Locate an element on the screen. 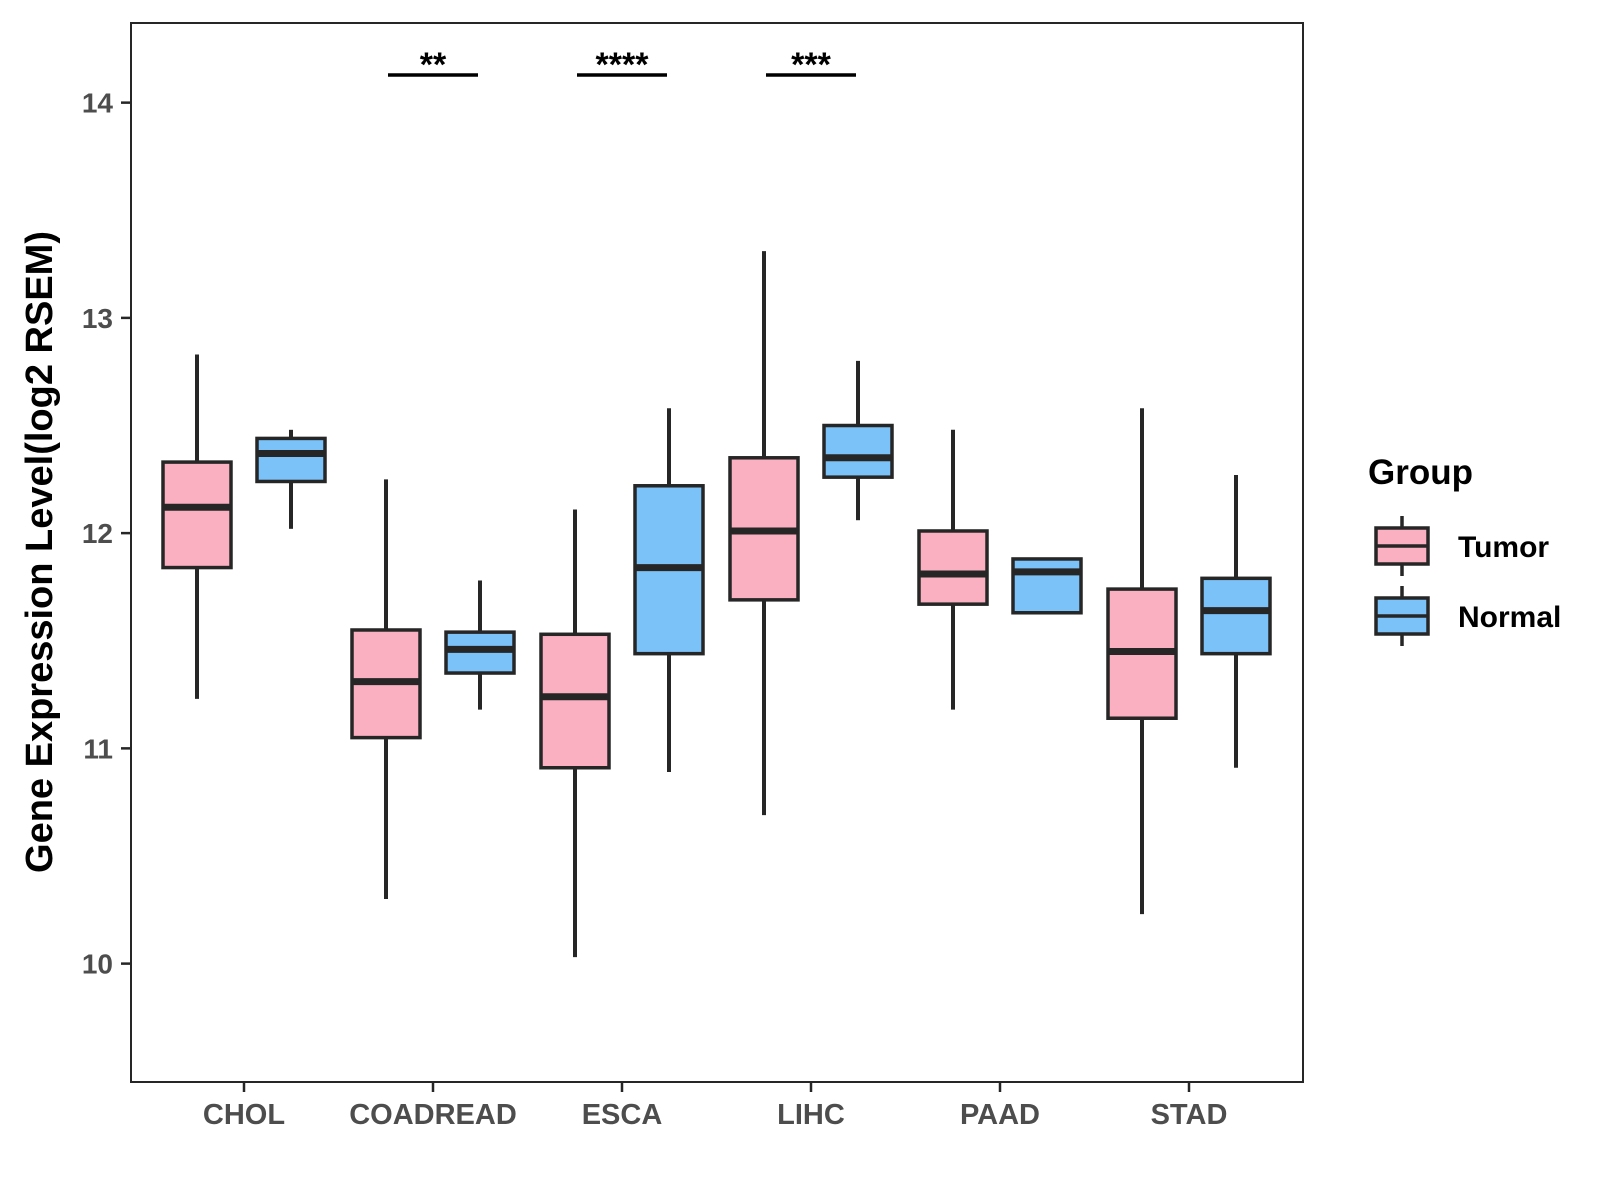  x-axis: CHOL COADREAD ESCA LIHC PAAD STAD is located at coordinates (715, 1106).